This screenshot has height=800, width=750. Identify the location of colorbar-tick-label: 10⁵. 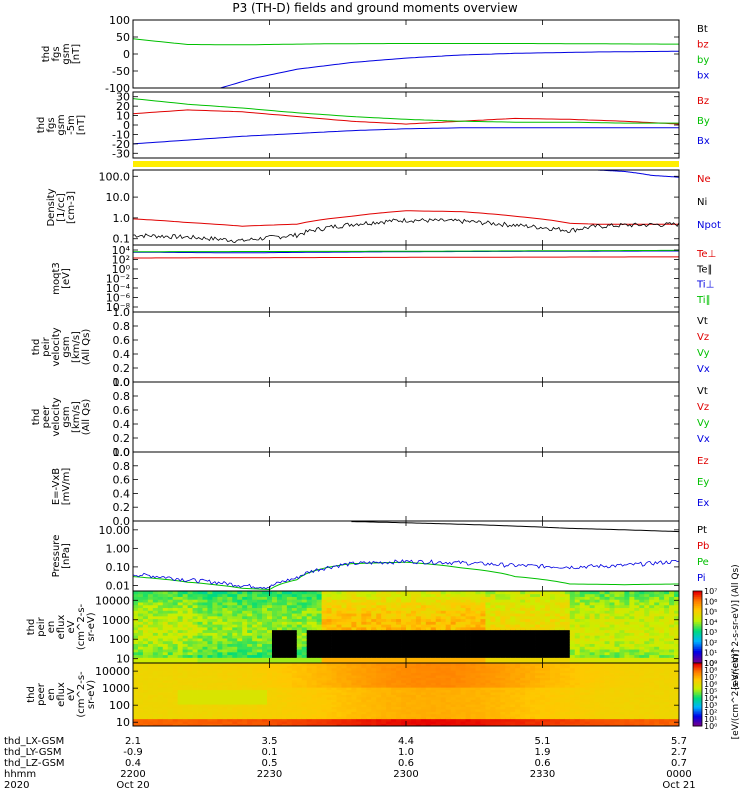
(710, 612).